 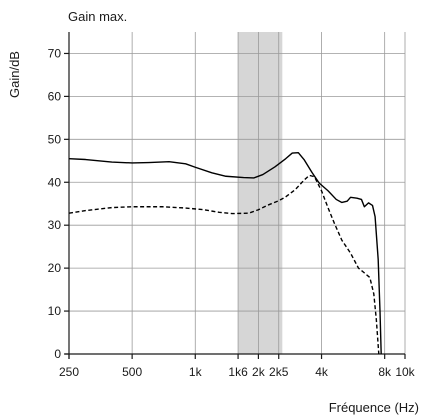 I want to click on x-tick-labels: 250 500 1k 1k6 2k 2k5 4k 8k 10k, so click(x=237, y=372).